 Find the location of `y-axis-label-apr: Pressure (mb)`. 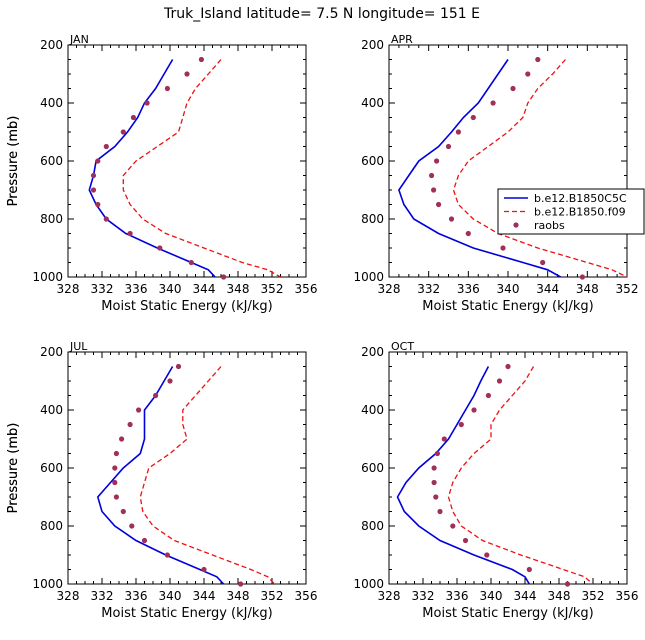

y-axis-label-apr: Pressure (mb) is located at coordinates (13, 161).